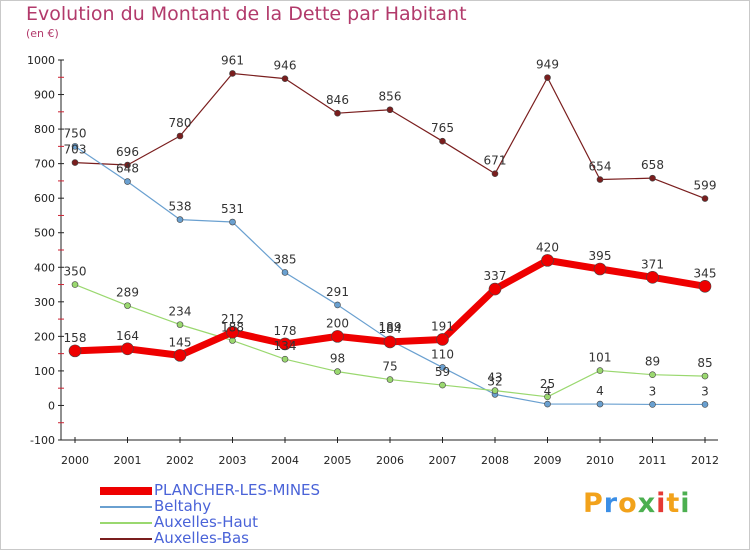 Image resolution: width=750 pixels, height=550 pixels. Describe the element at coordinates (201, 538) in the screenshot. I see `legend-label: Auxelles-Bas` at that location.